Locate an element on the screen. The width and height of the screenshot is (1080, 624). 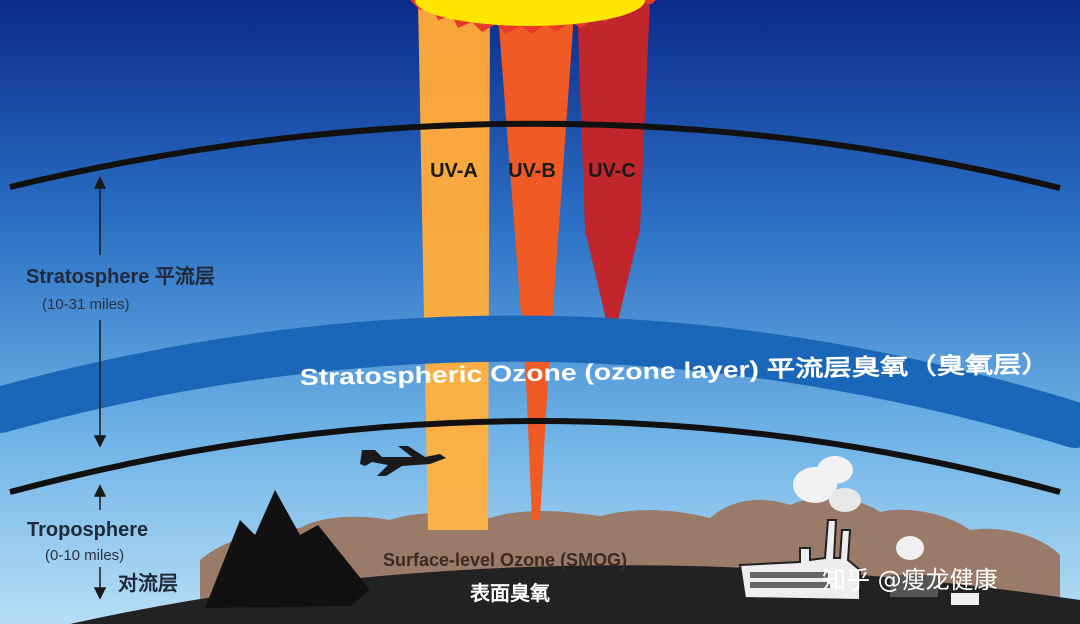
stratosphere-arrow is located at coordinates (100, 312).